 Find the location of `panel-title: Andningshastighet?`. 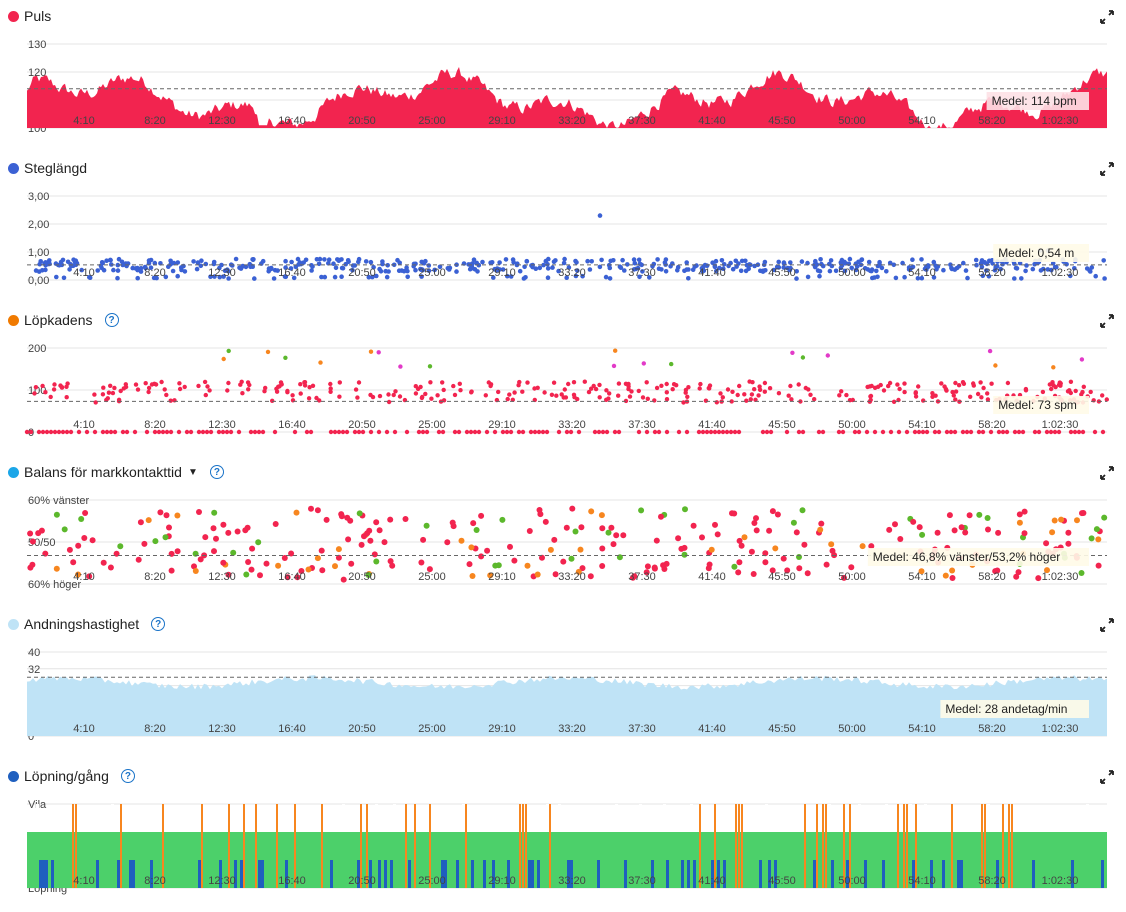

panel-title: Andningshastighet? is located at coordinates (87, 624).